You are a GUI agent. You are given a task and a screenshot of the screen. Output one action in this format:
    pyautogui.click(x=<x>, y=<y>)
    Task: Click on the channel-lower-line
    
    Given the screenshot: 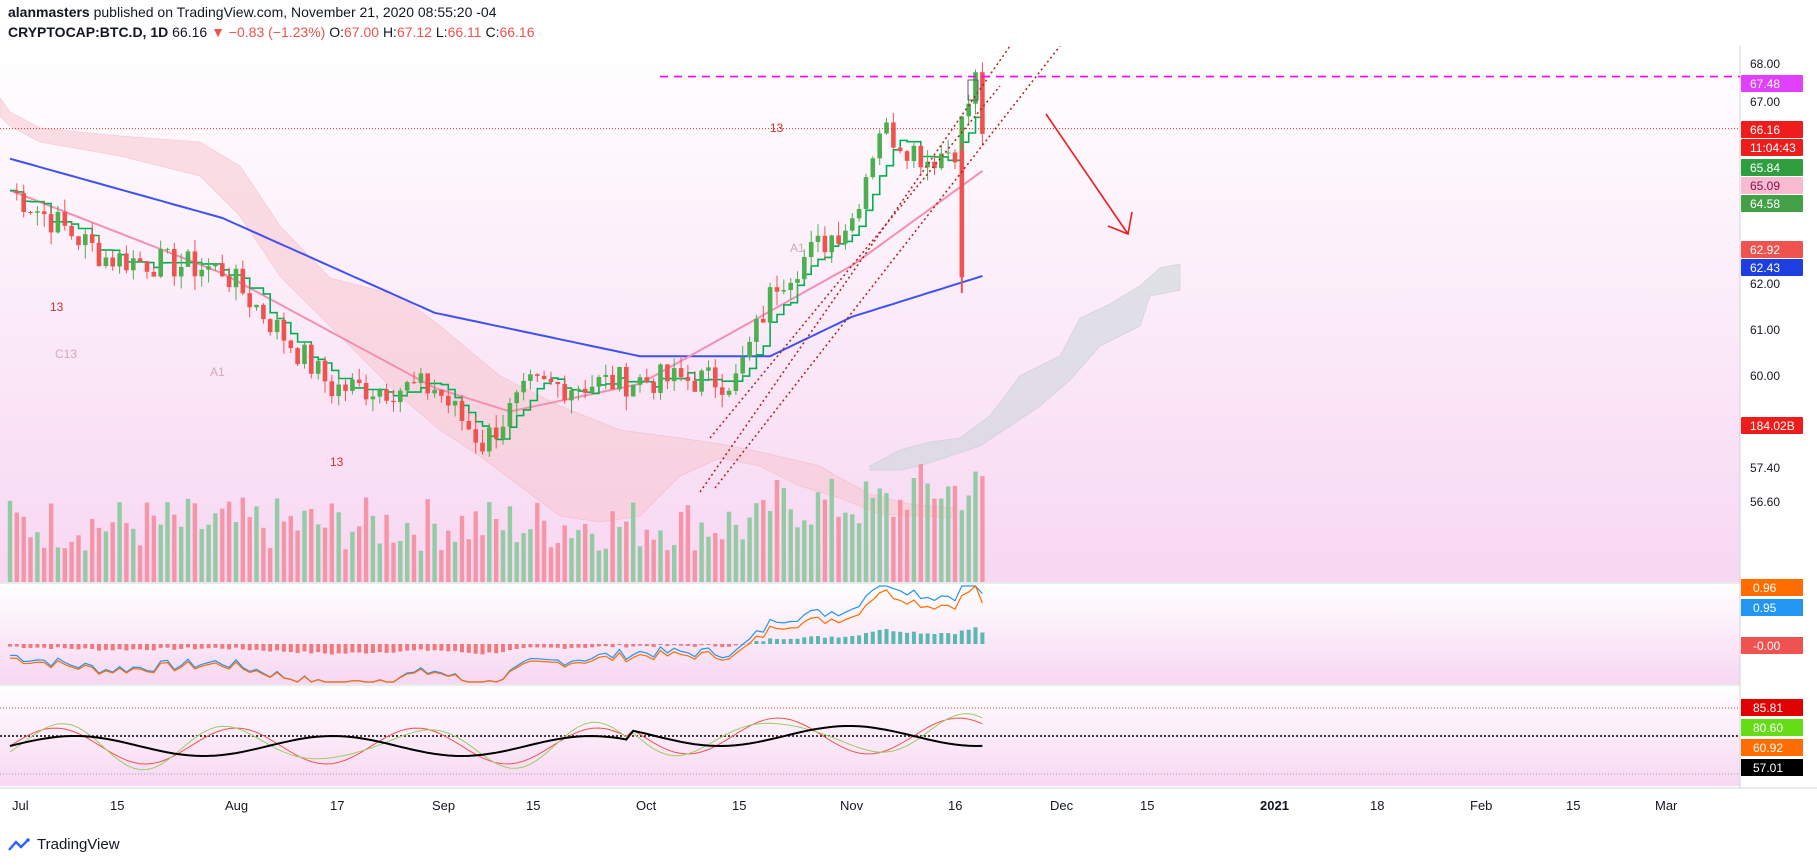 What is the action you would take?
    pyautogui.click(x=855, y=262)
    